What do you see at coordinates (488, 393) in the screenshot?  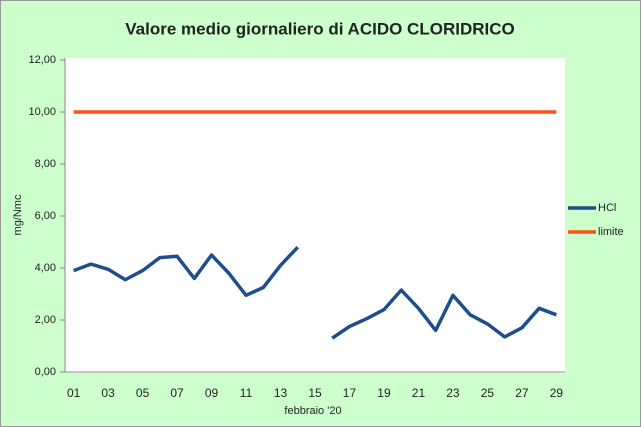 I see `x-tick-label: 25` at bounding box center [488, 393].